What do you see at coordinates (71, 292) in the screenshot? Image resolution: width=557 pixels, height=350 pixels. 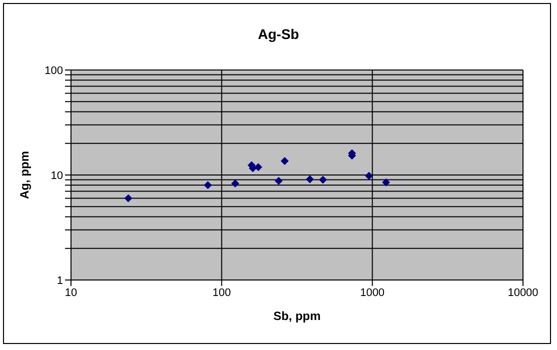 I see `x-tick-label: 10` at bounding box center [71, 292].